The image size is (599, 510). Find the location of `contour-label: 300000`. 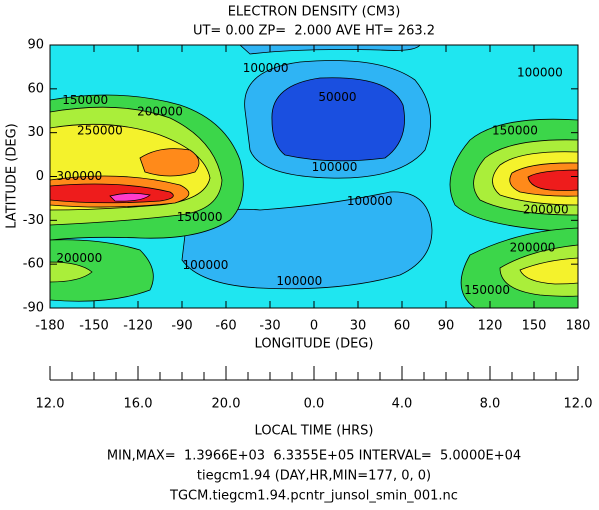

contour-label: 300000 is located at coordinates (79, 176).